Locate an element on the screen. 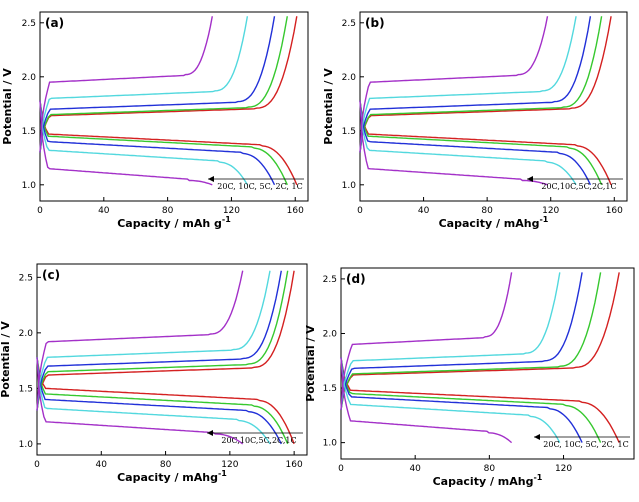 Image resolution: width=639 pixels, height=502 pixels. panel-letter: (c) is located at coordinates (51, 275).